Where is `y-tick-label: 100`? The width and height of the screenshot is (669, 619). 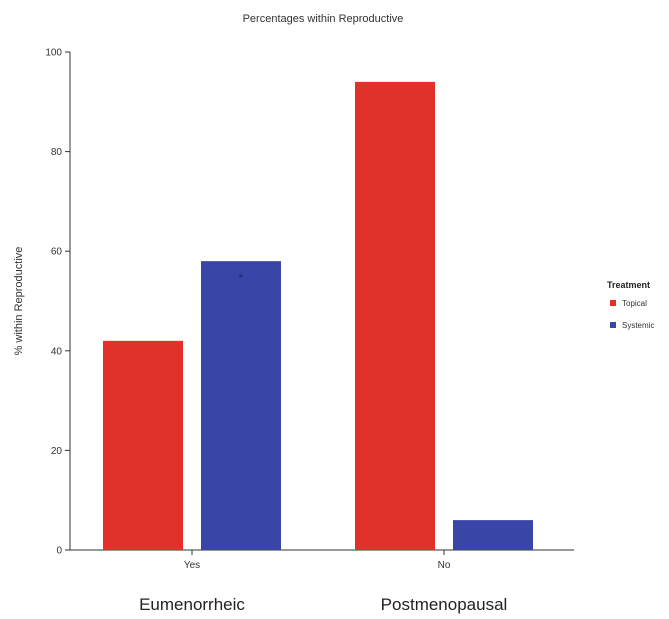 y-tick-label: 100 is located at coordinates (53, 53).